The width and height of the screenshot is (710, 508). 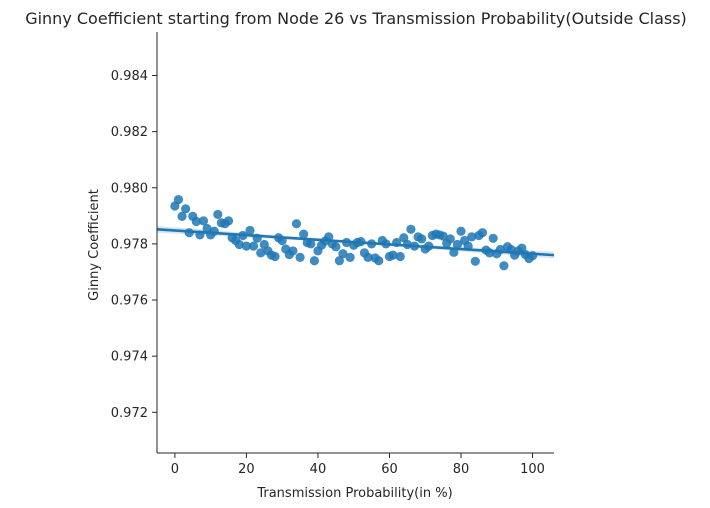 I want to click on y-tick-label: 0.982, so click(x=129, y=132).